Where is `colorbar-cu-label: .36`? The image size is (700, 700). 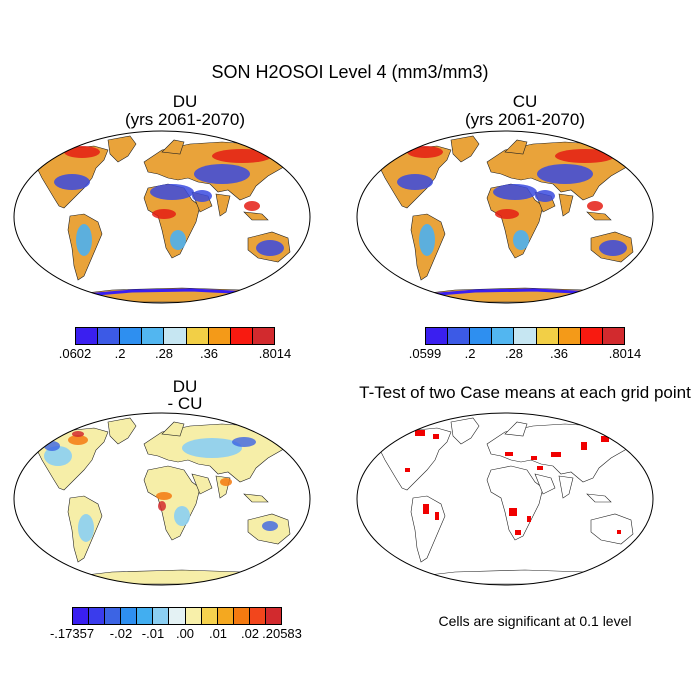
colorbar-cu-label: .36 is located at coordinates (559, 353).